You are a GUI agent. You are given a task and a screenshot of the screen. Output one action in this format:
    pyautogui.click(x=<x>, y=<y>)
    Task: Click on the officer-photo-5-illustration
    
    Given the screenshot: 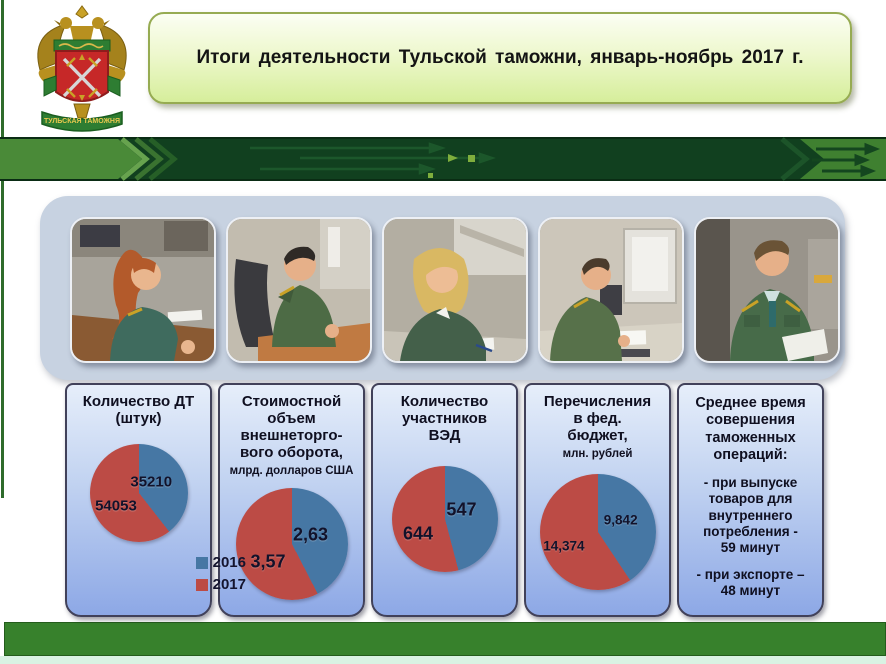 What is the action you would take?
    pyautogui.click(x=767, y=290)
    